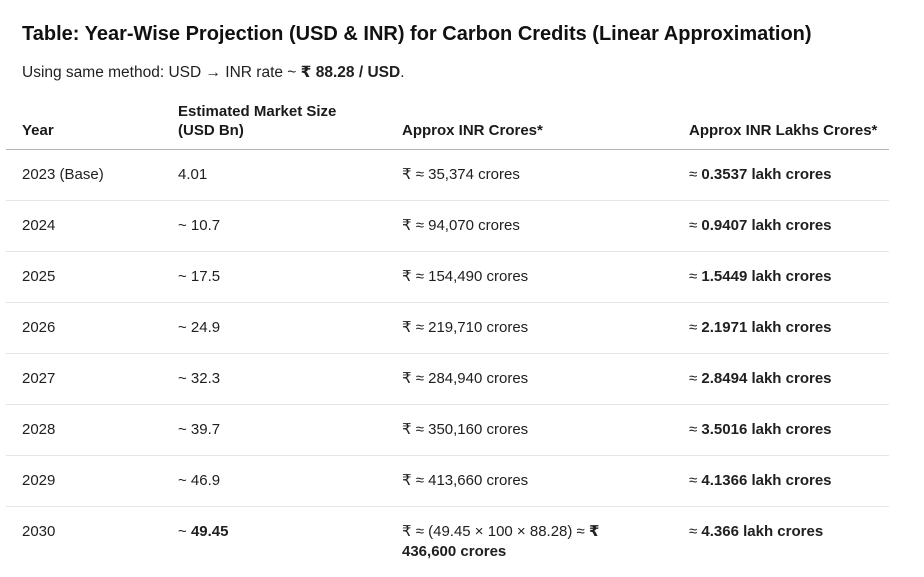 The image size is (924, 577). What do you see at coordinates (38, 429) in the screenshot?
I see `year-value: 2028` at bounding box center [38, 429].